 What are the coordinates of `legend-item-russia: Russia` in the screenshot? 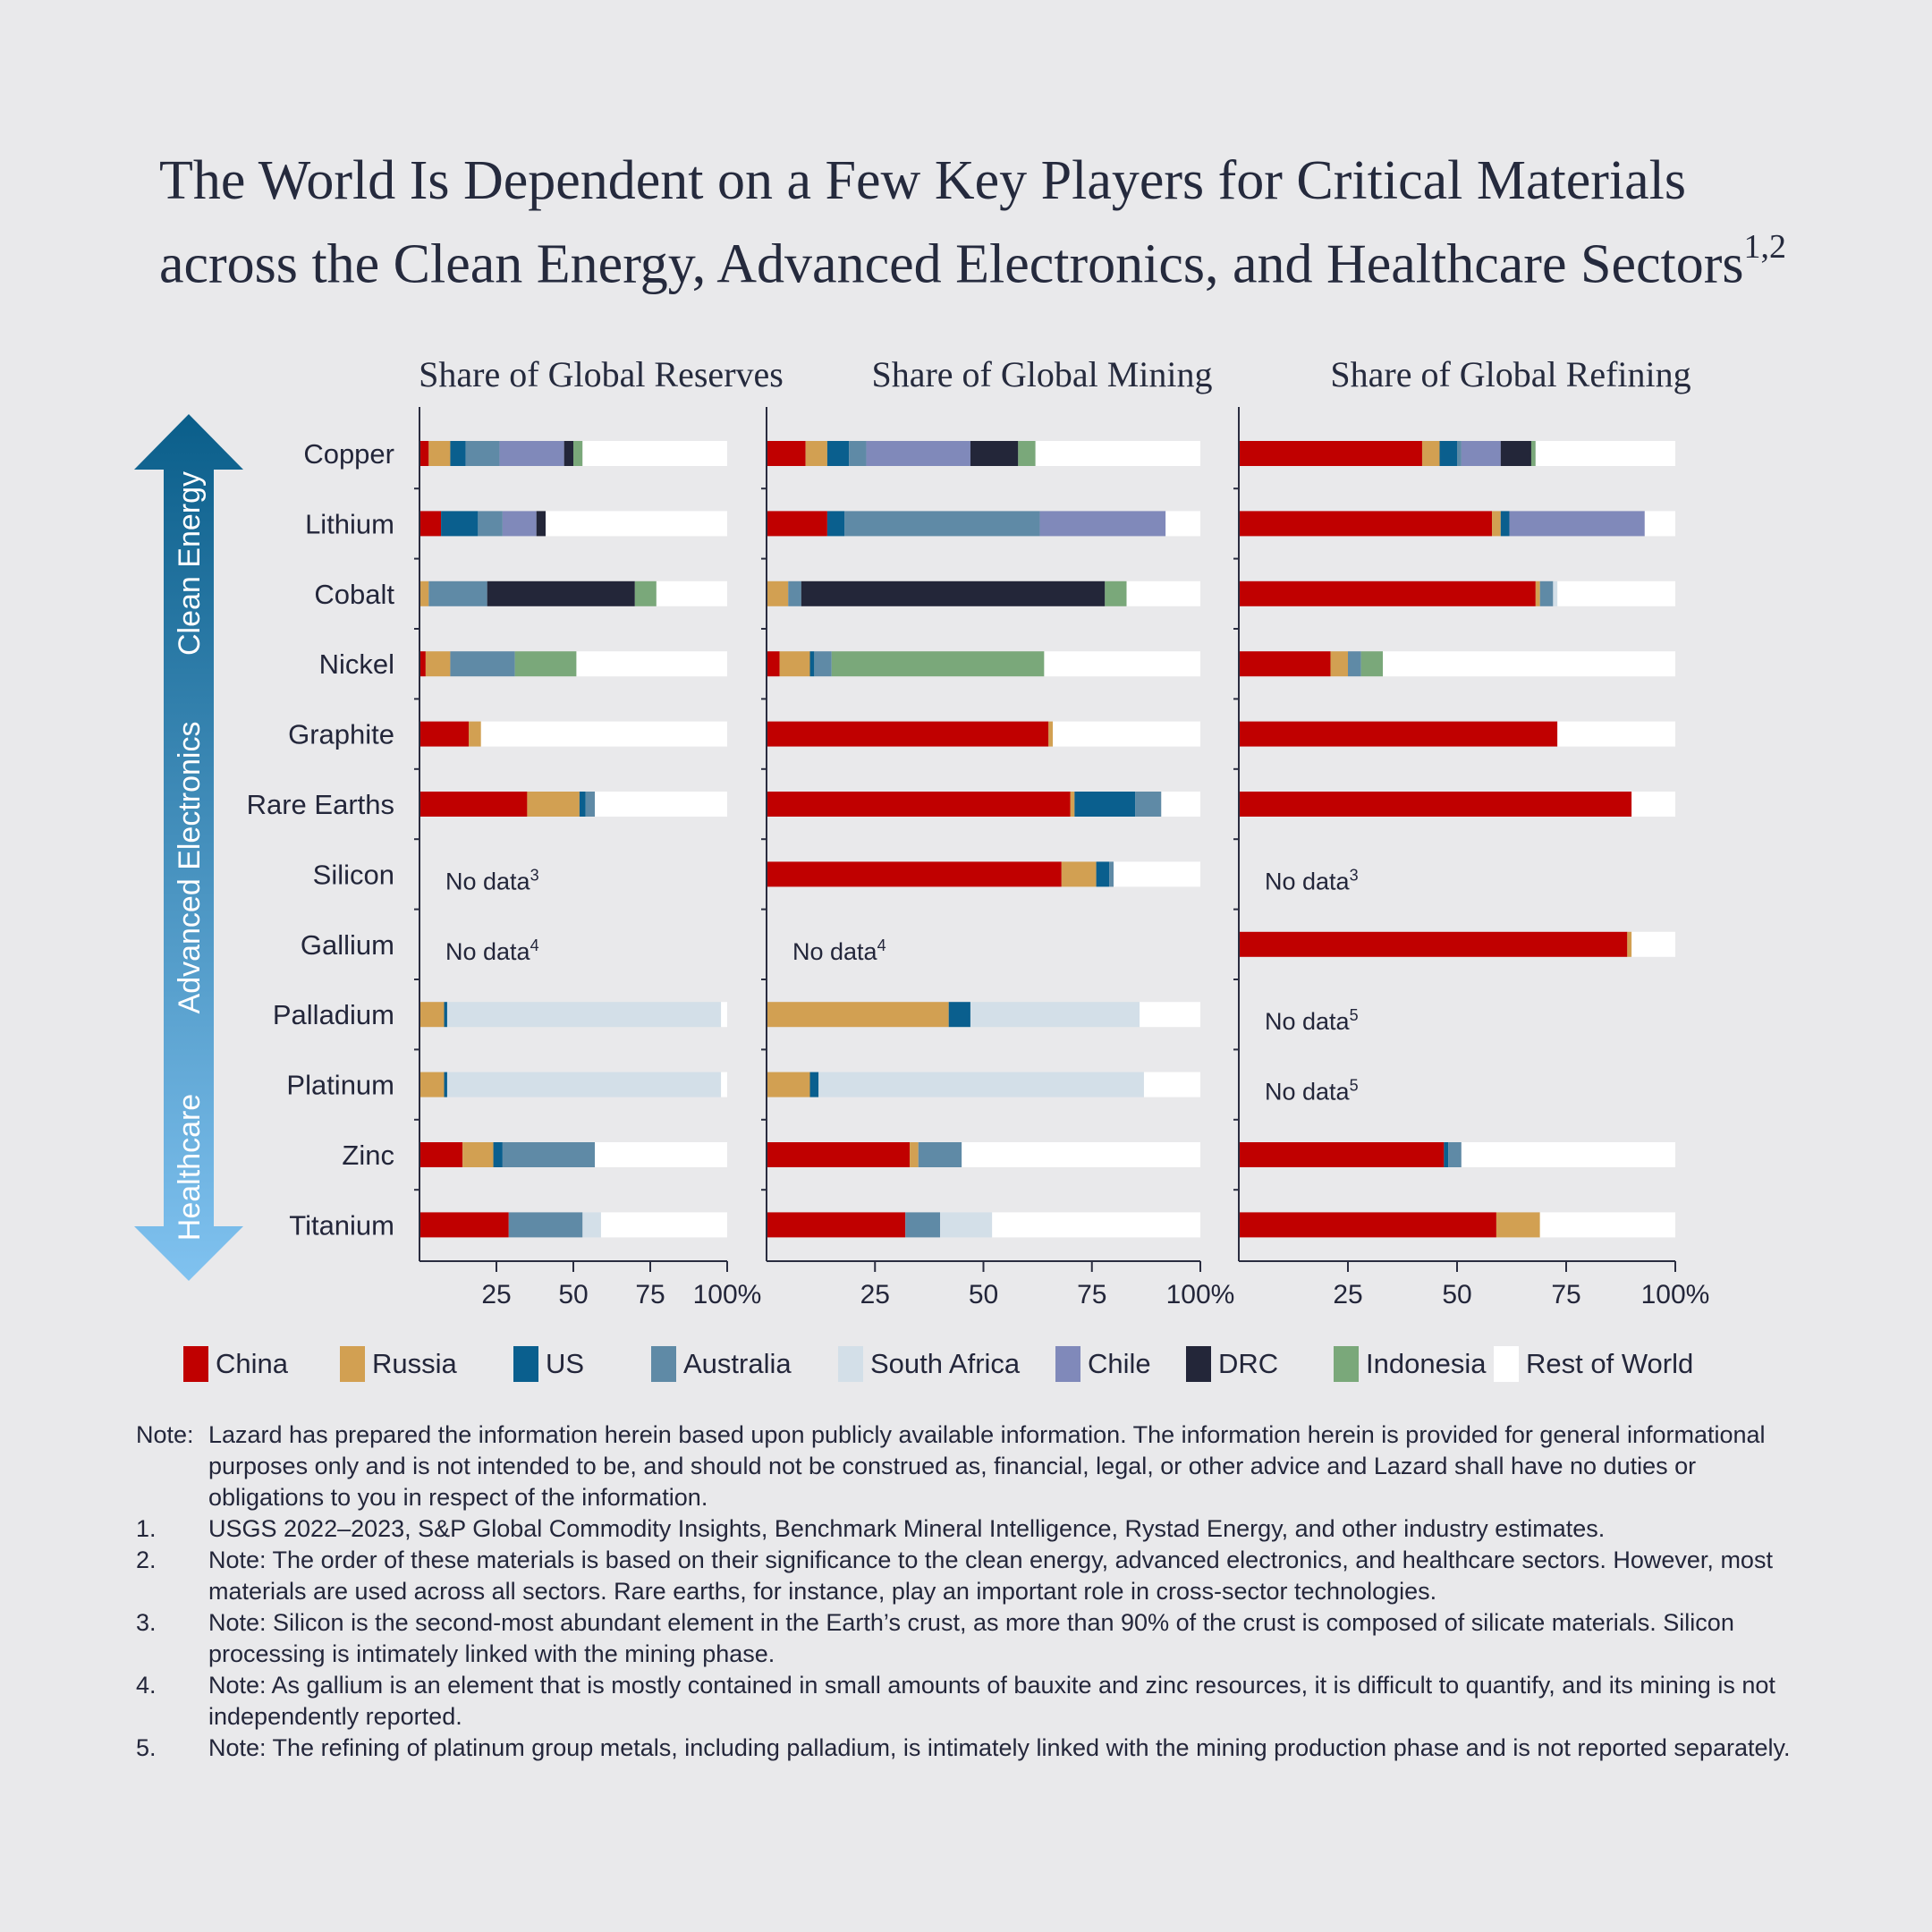 It's located at (398, 1364).